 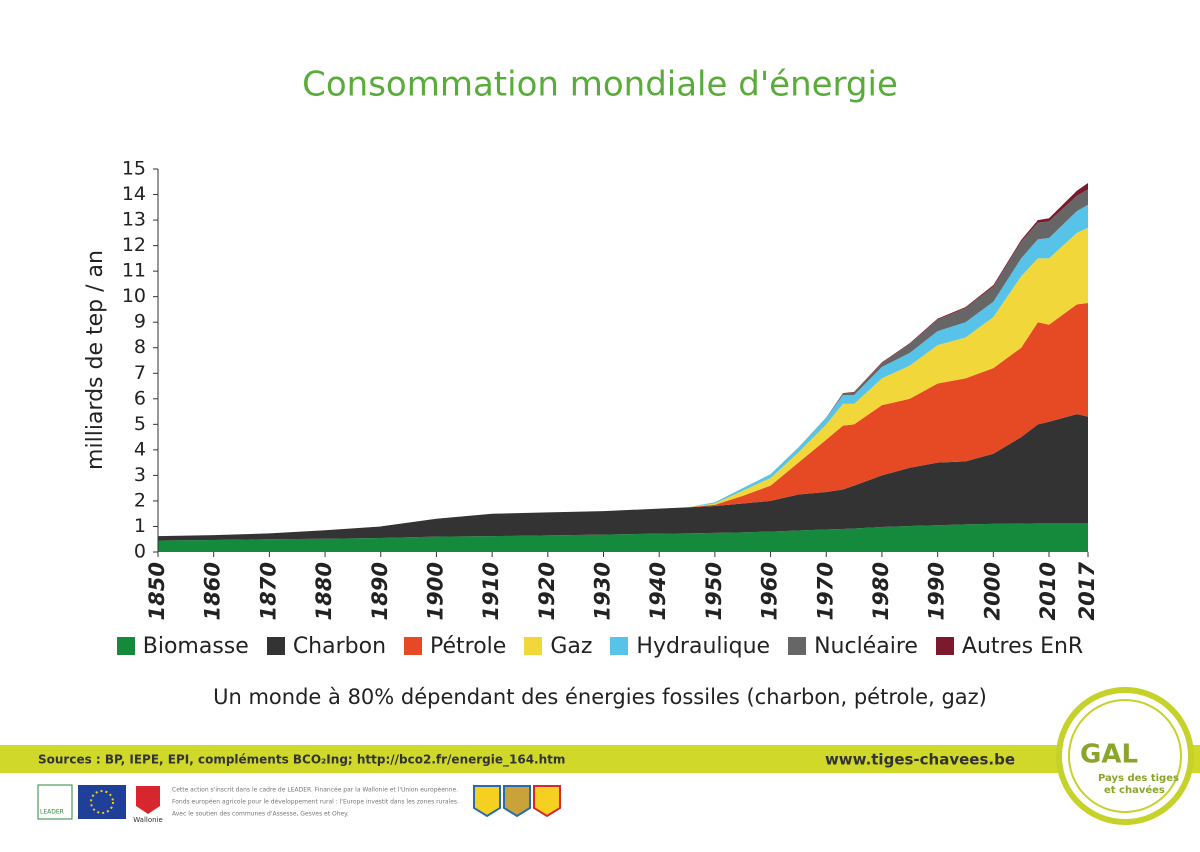 I want to click on y-tick-label: 15, so click(x=134, y=169).